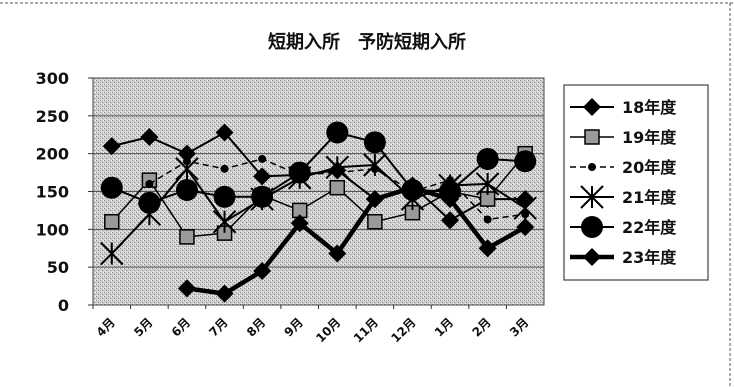  I want to click on y-tick-label: 200, so click(52, 154).